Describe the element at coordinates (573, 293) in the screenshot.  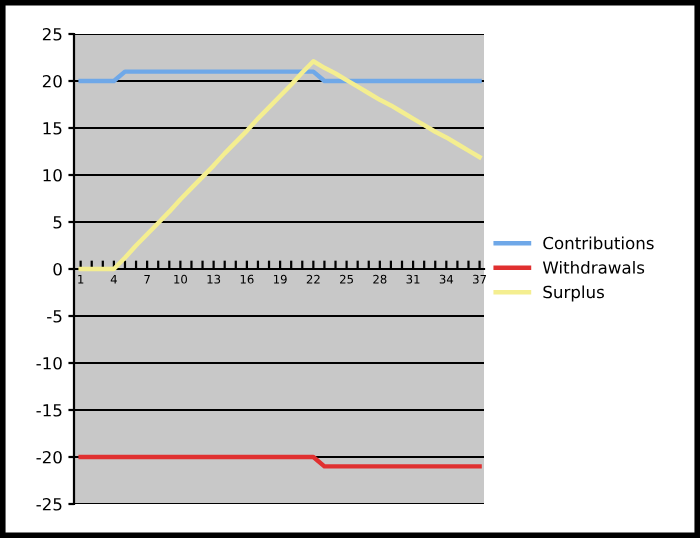
I see `legend-label: Surplus` at that location.